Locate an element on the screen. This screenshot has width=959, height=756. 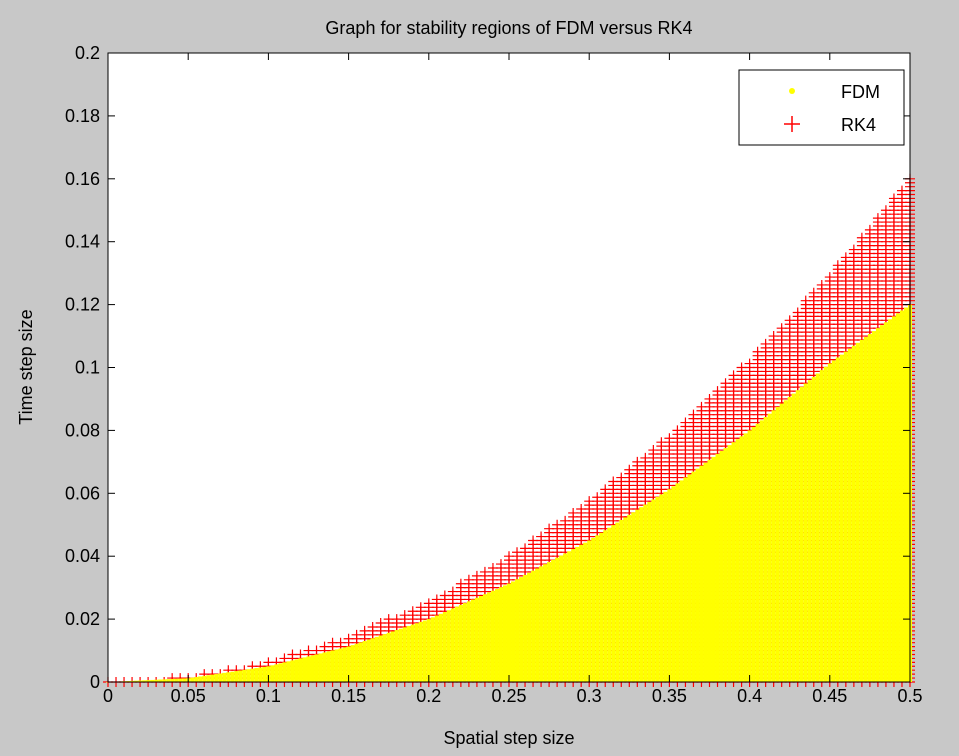
x-tick-label: 0.2 is located at coordinates (428, 696).